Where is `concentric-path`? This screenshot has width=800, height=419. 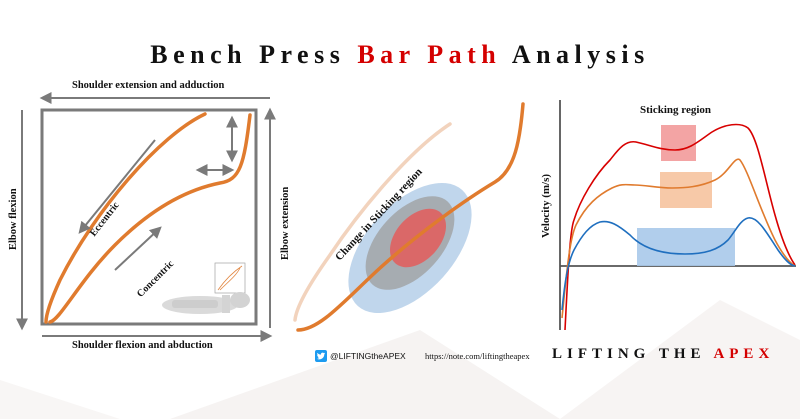
concentric-path is located at coordinates (150, 218).